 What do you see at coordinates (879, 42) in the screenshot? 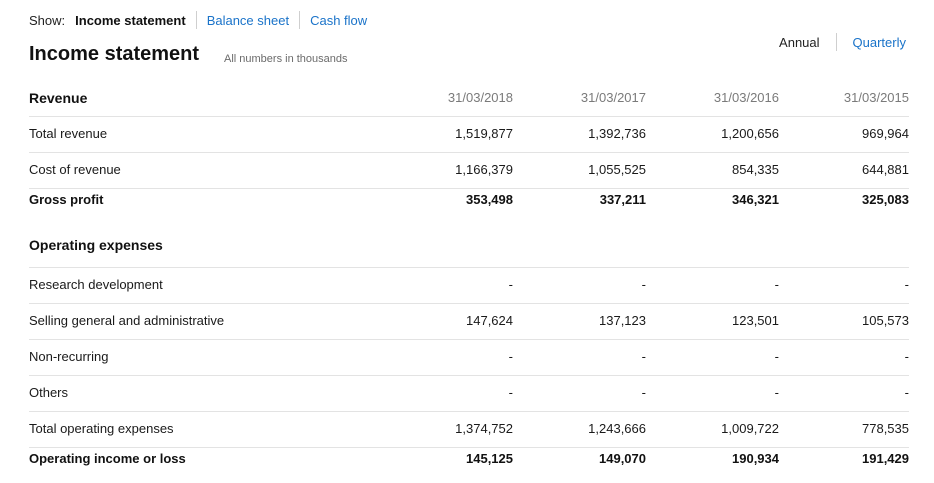
I see `period-quarterly: Quarterly` at bounding box center [879, 42].